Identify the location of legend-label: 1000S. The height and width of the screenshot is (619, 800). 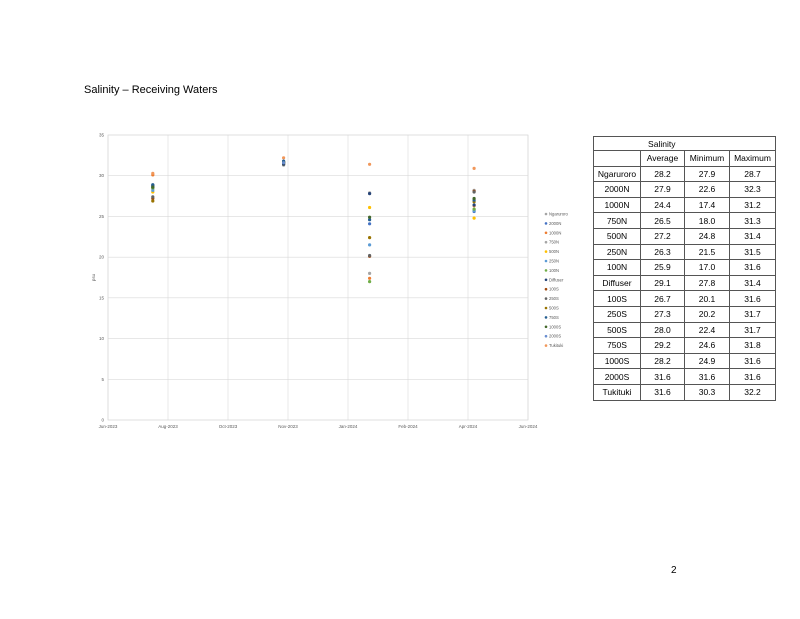
(555, 326).